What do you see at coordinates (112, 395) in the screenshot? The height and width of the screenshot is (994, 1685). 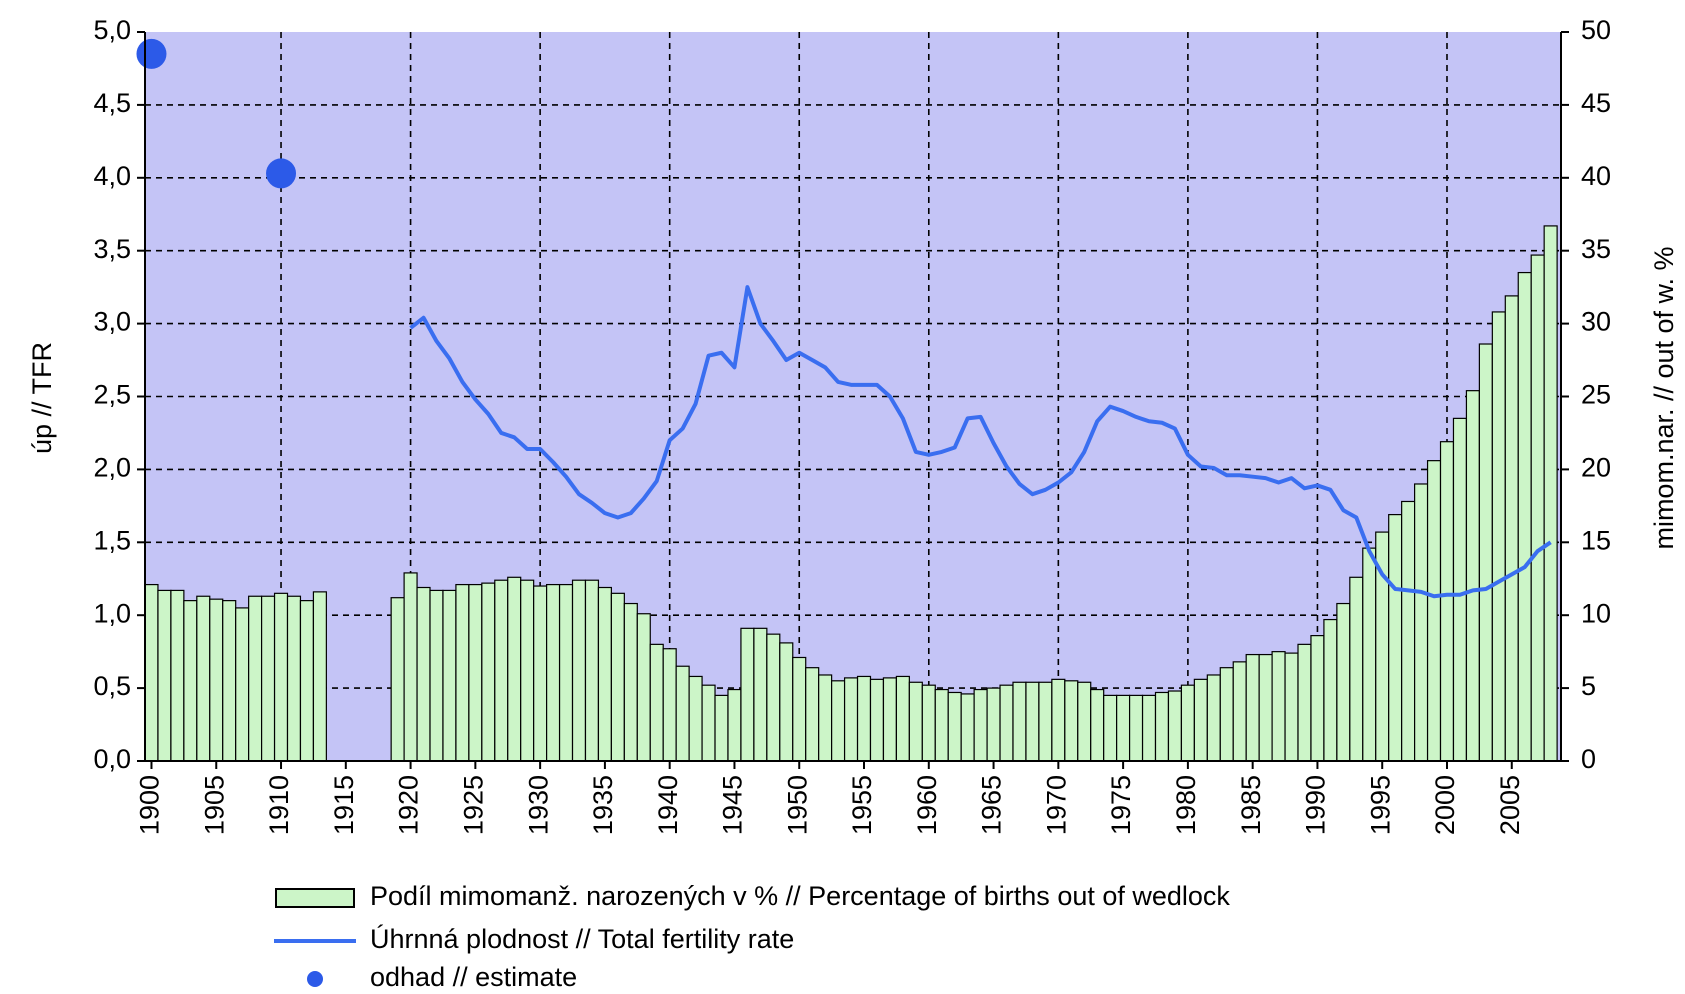 I see `y-tick-label: 2,5` at bounding box center [112, 395].